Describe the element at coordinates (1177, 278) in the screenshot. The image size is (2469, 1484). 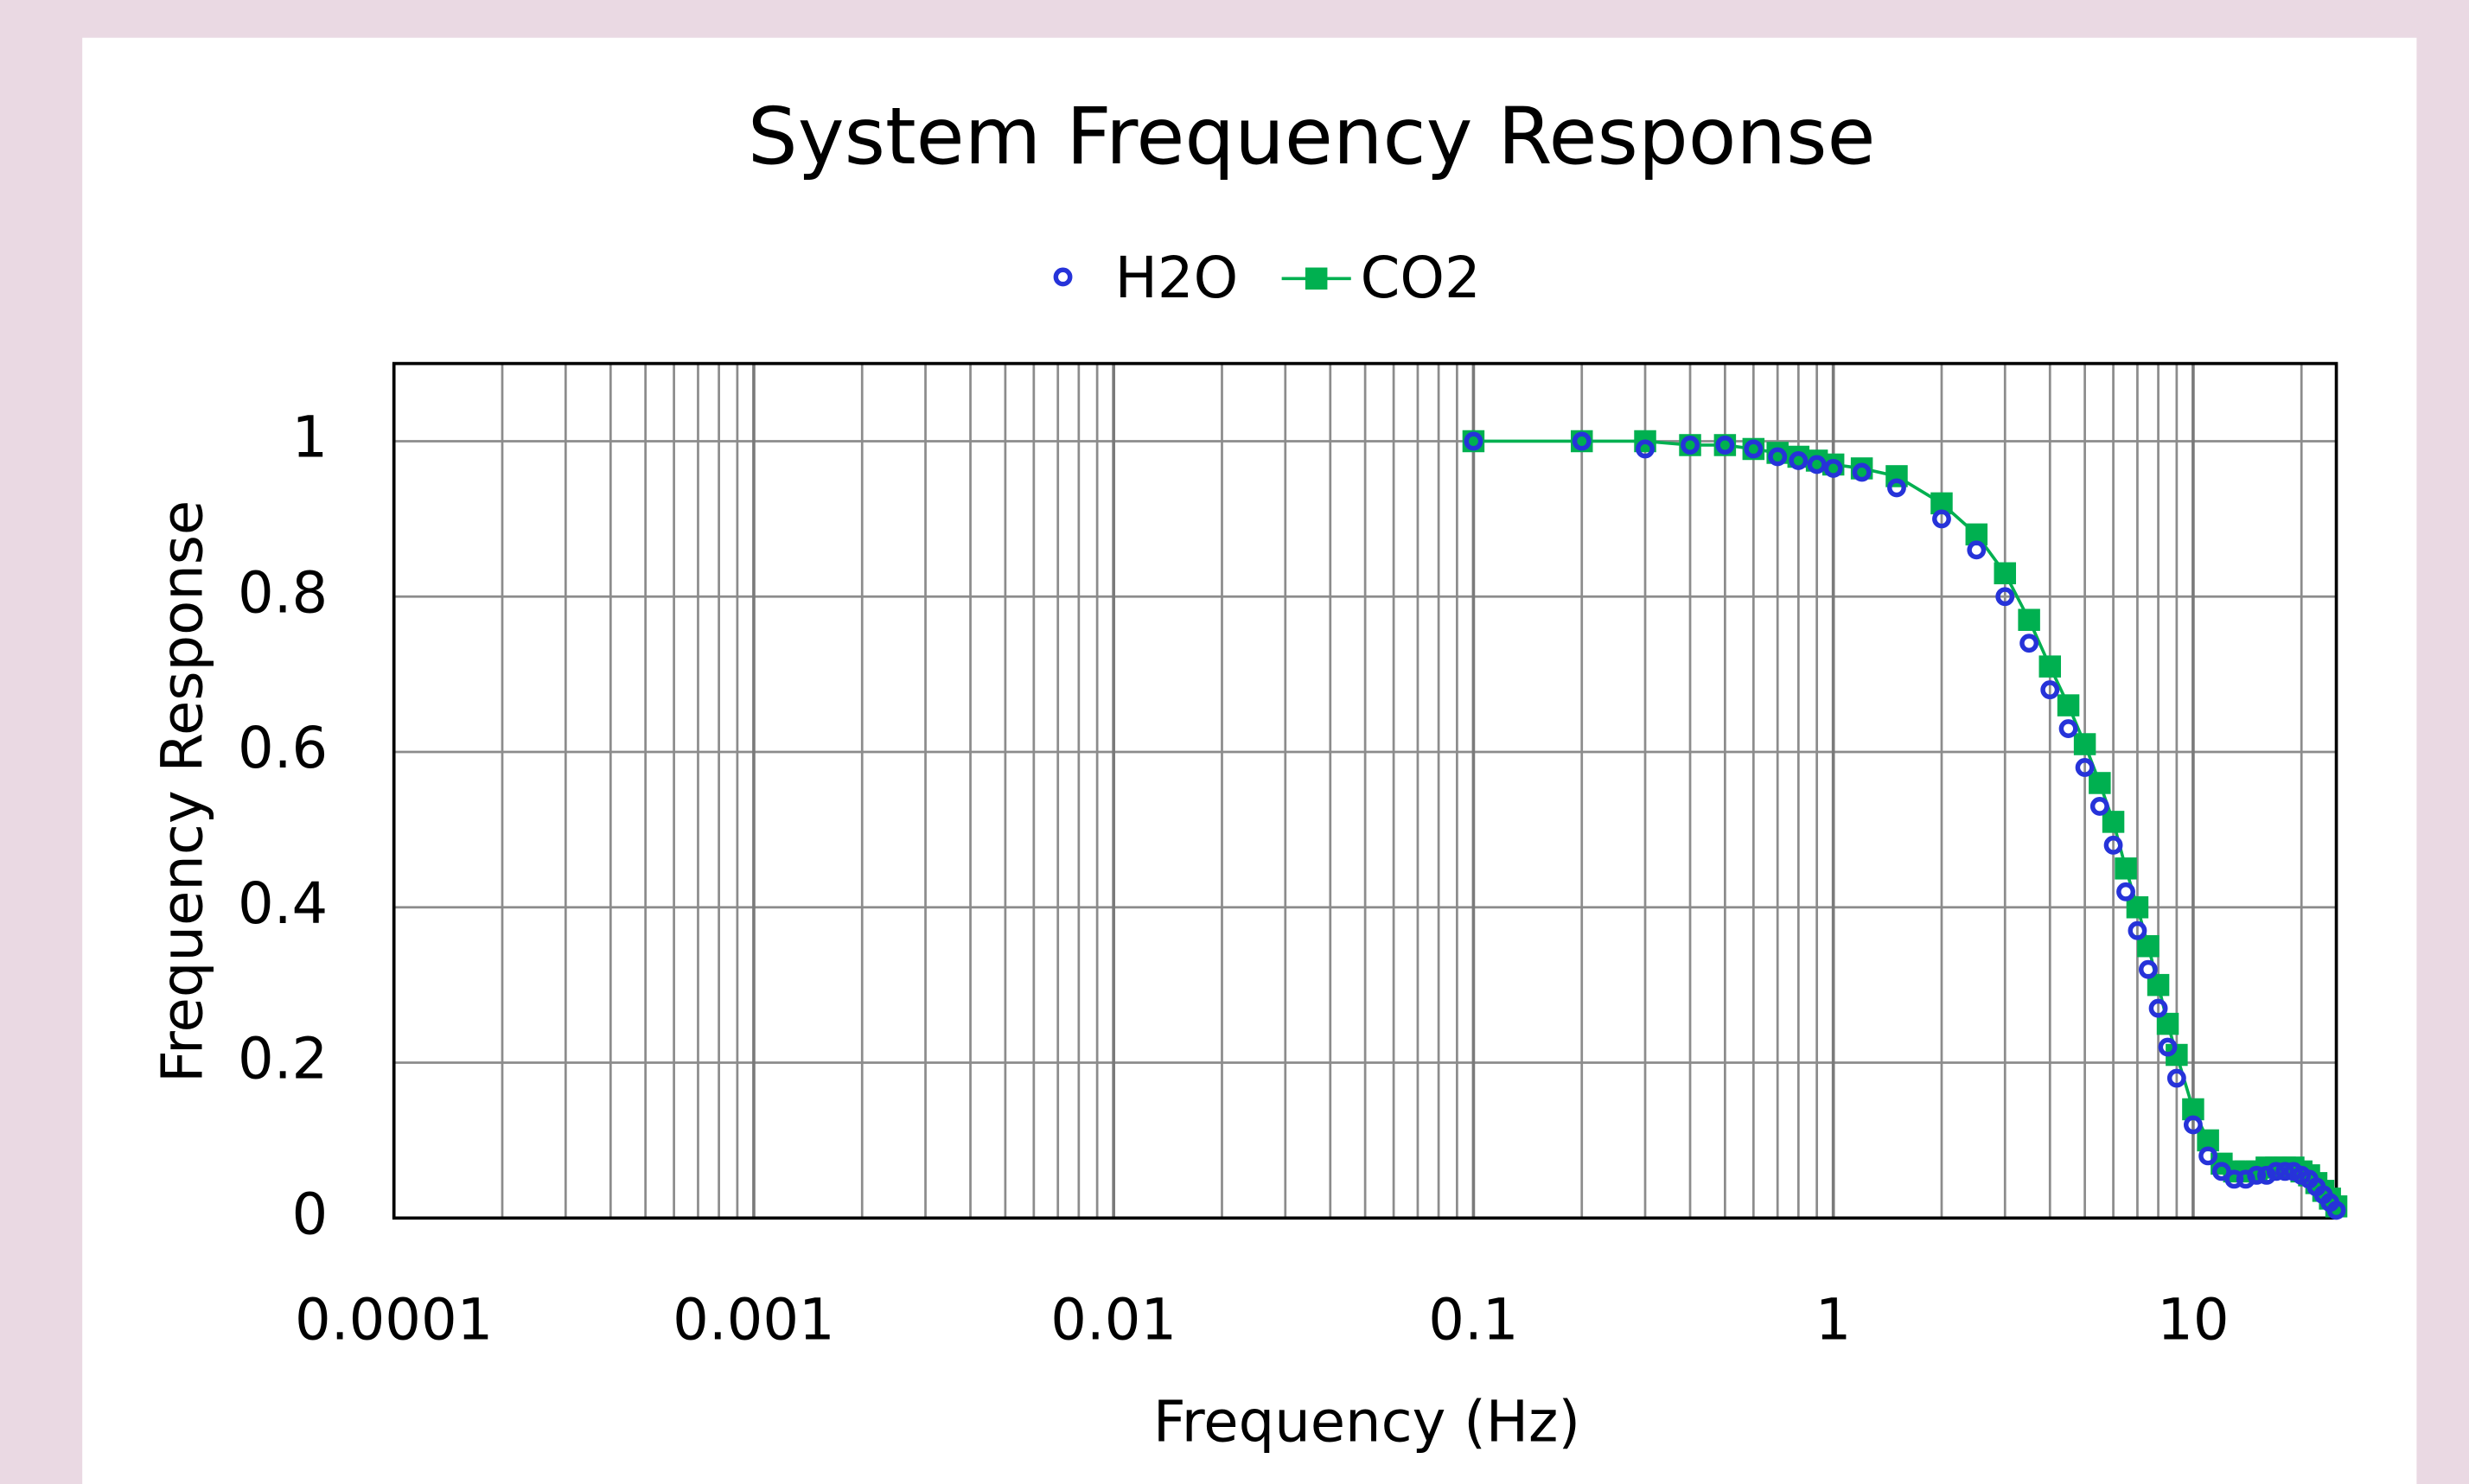
I see `legend-label: H2O` at that location.